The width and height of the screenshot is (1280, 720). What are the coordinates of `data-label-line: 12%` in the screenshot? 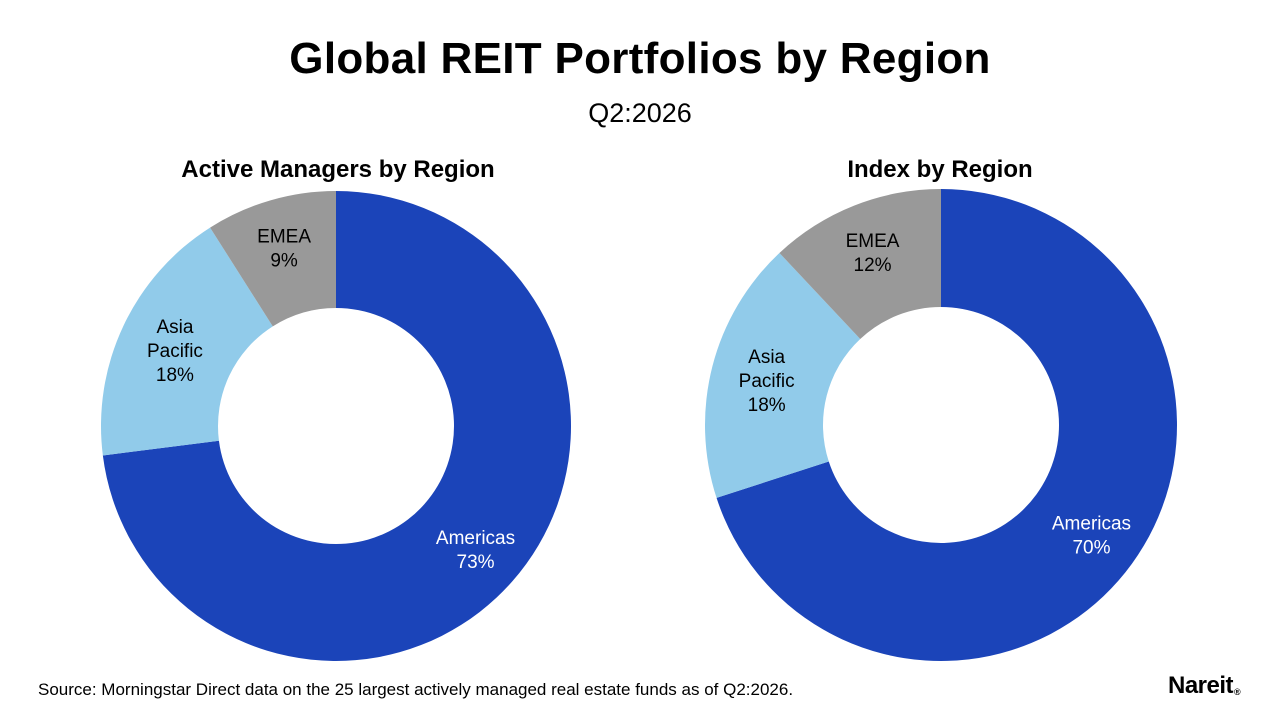 It's located at (873, 265).